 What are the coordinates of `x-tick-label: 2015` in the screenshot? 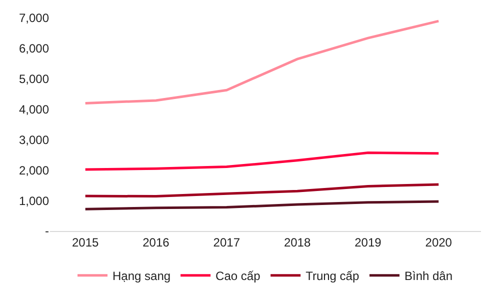 It's located at (85, 242).